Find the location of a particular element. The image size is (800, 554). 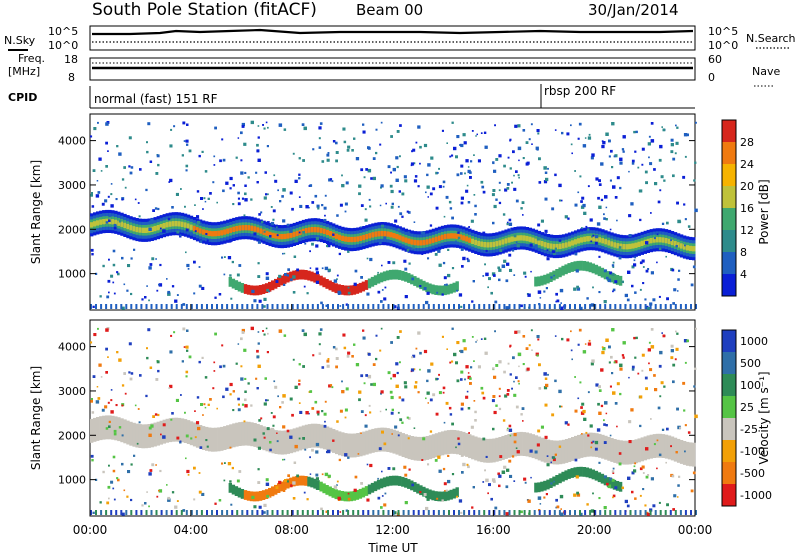

colorbar-tick-label: -1000 is located at coordinates (756, 495).